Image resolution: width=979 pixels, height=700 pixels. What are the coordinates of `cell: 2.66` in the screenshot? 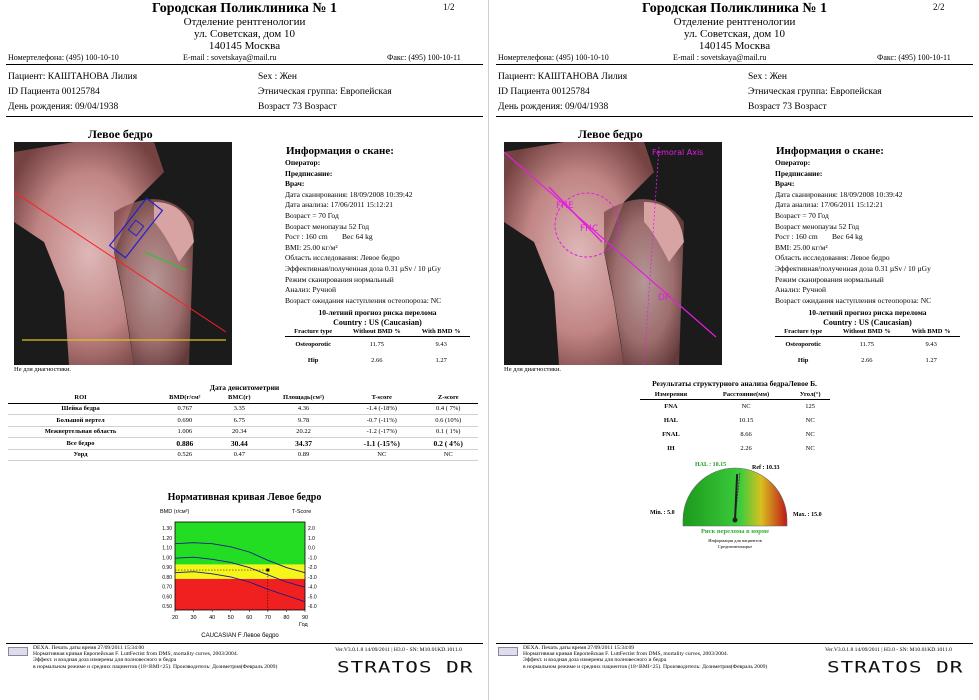 It's located at (867, 360).